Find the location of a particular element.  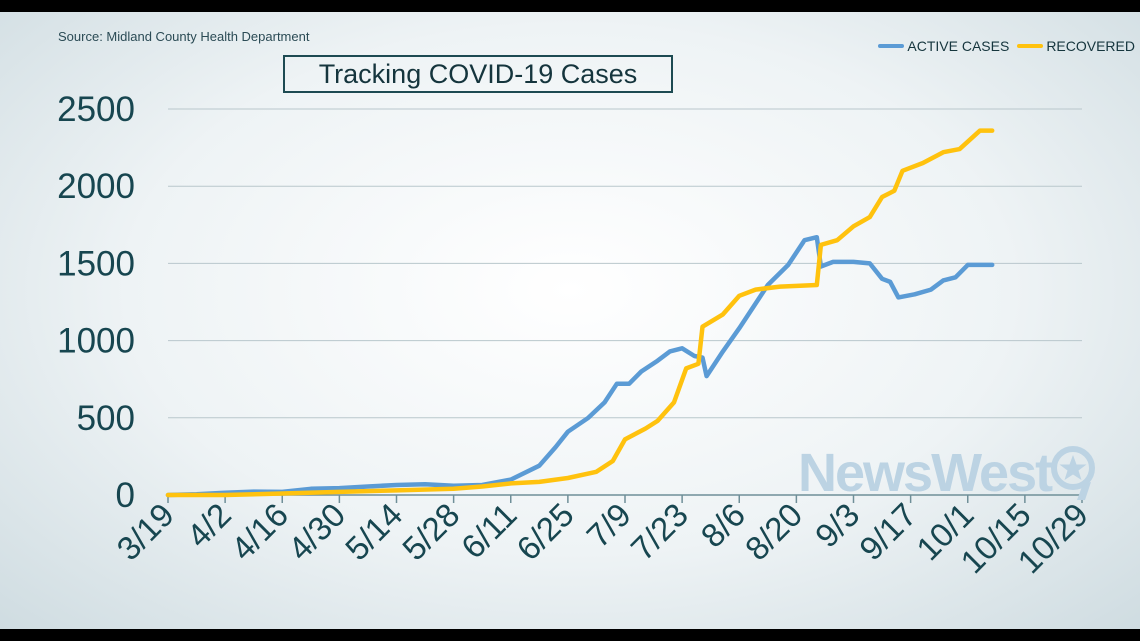

y-tick-label: 500 is located at coordinates (106, 418).